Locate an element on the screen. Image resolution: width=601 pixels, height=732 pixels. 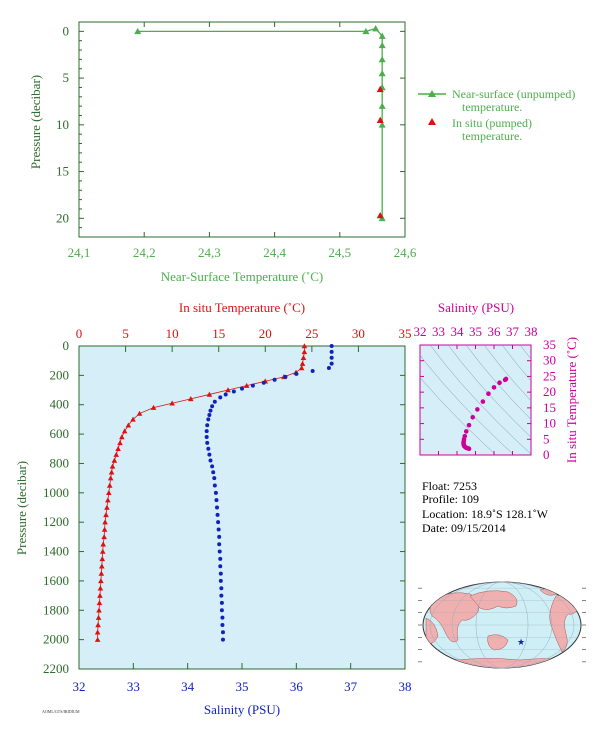
ts-temperature-tick-label: 10 is located at coordinates (549, 423).